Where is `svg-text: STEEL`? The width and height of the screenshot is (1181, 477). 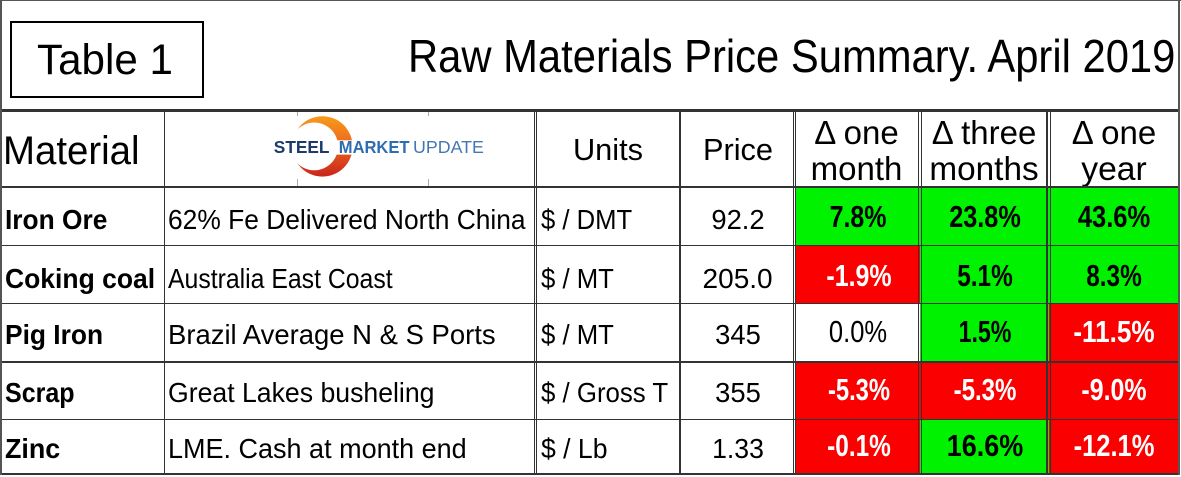 svg-text: STEEL is located at coordinates (302, 147).